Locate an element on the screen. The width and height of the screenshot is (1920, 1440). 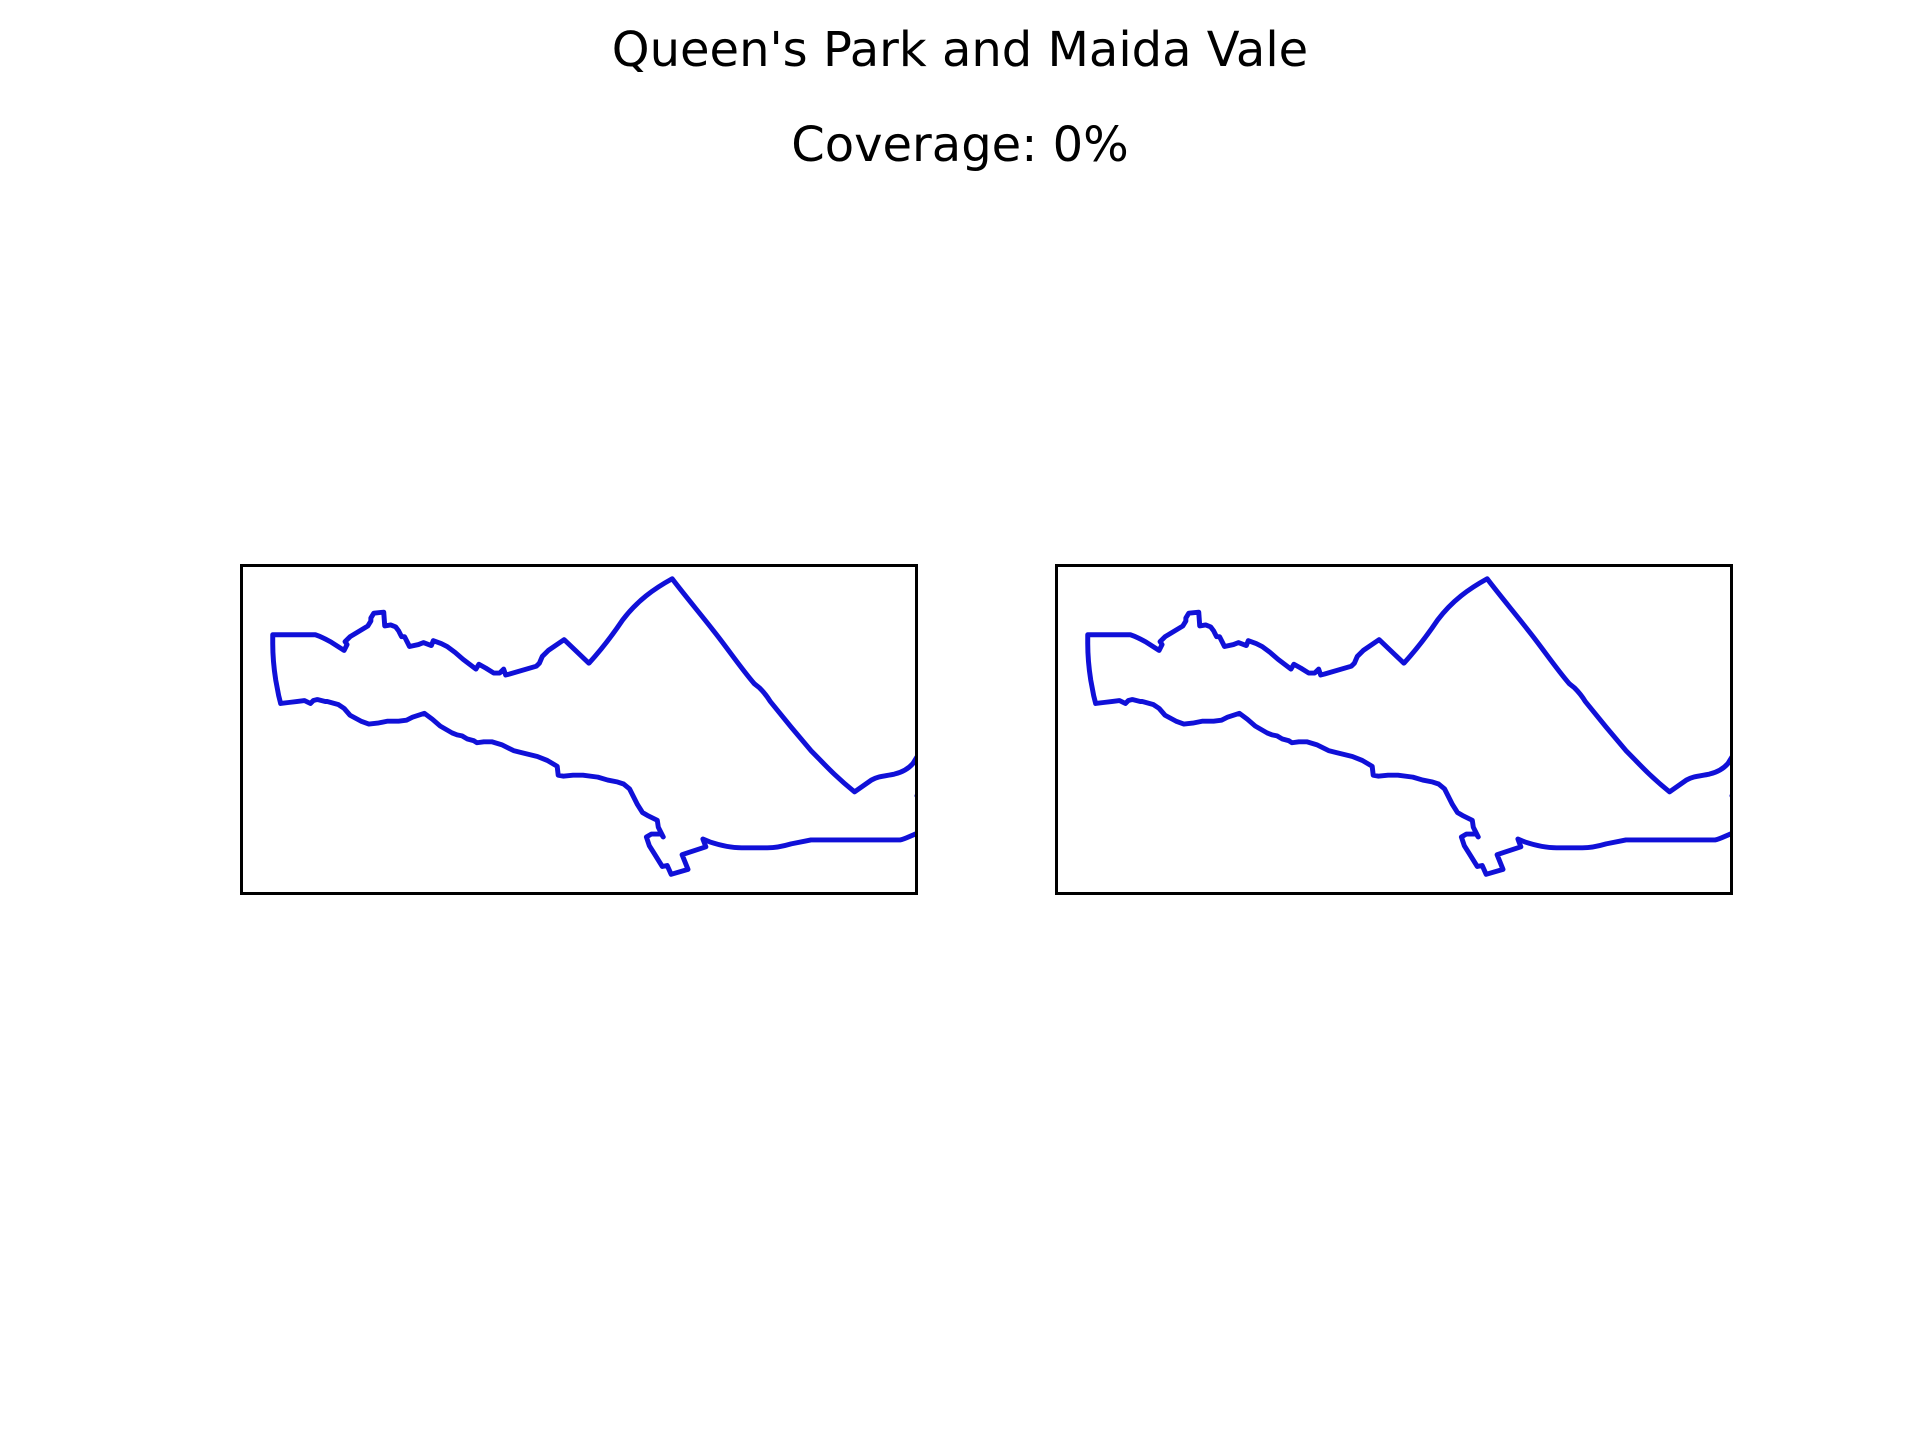
map-panel-left is located at coordinates (579, 729).